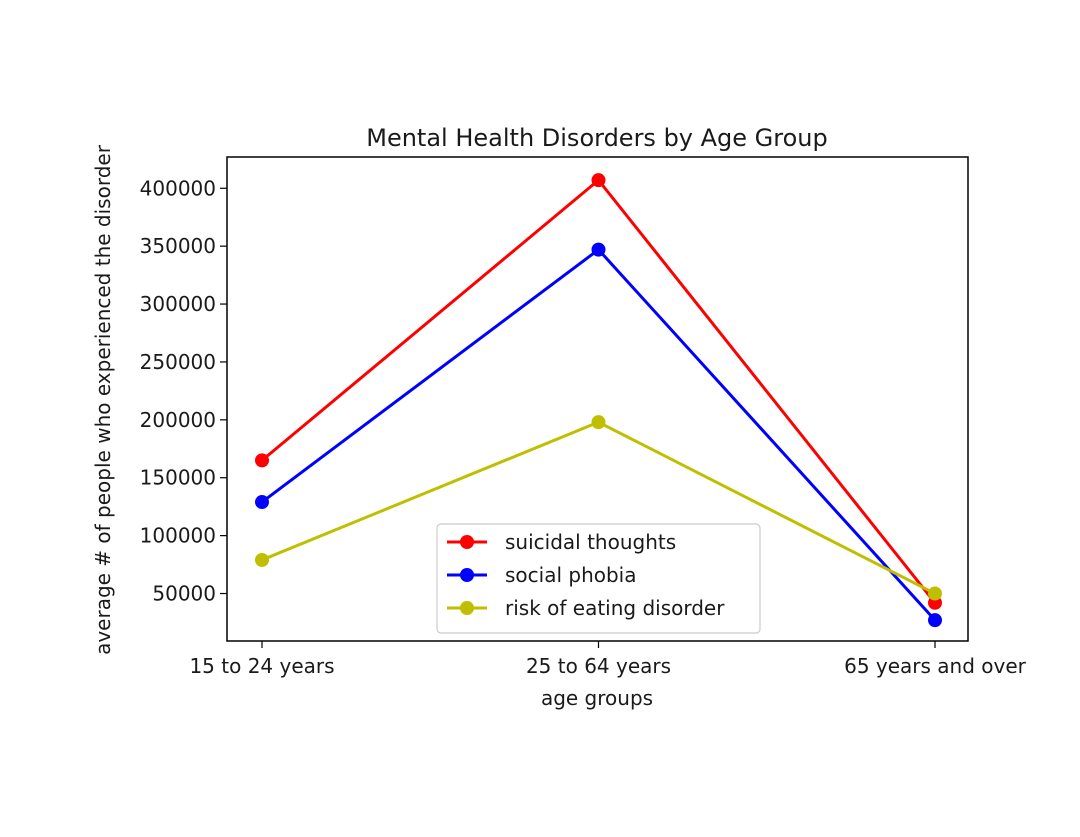  Describe the element at coordinates (178, 188) in the screenshot. I see `y-tick-label: 400000` at that location.